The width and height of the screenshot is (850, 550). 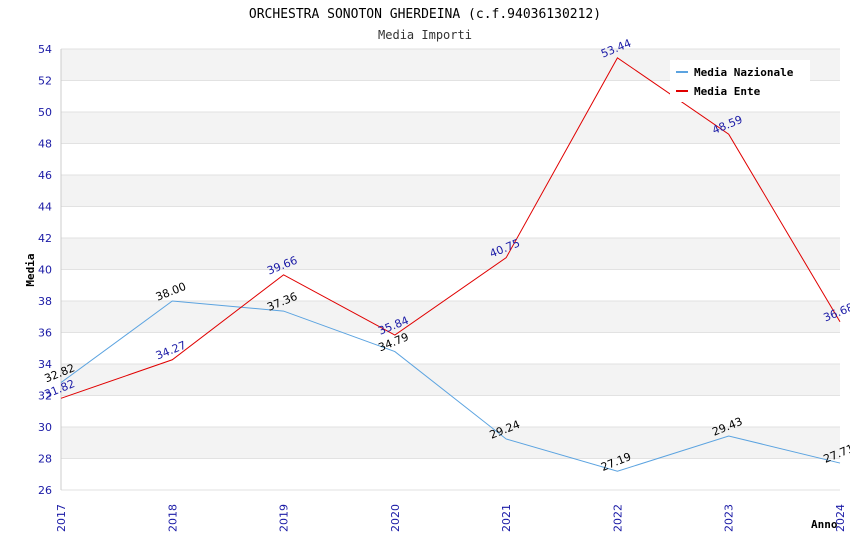 I want to click on legend-background, so click(x=740, y=81).